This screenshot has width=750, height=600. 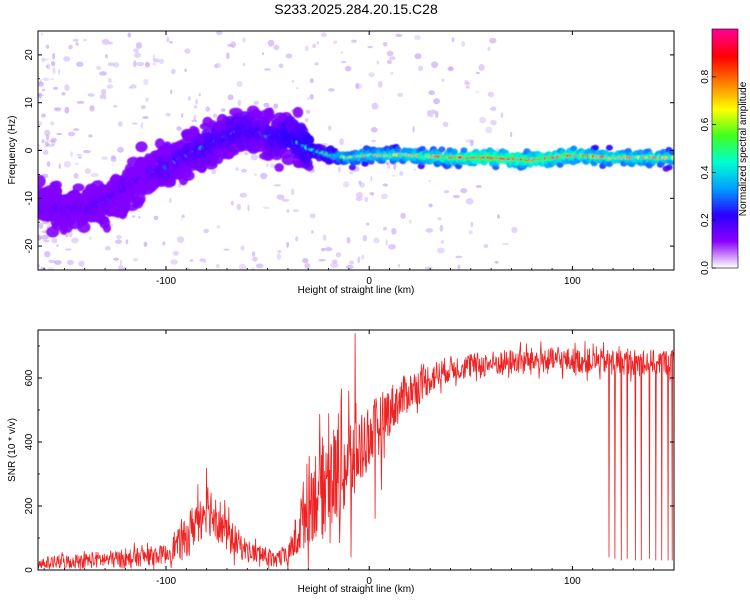 What do you see at coordinates (29, 198) in the screenshot?
I see `y-tick-label: -10` at bounding box center [29, 198].